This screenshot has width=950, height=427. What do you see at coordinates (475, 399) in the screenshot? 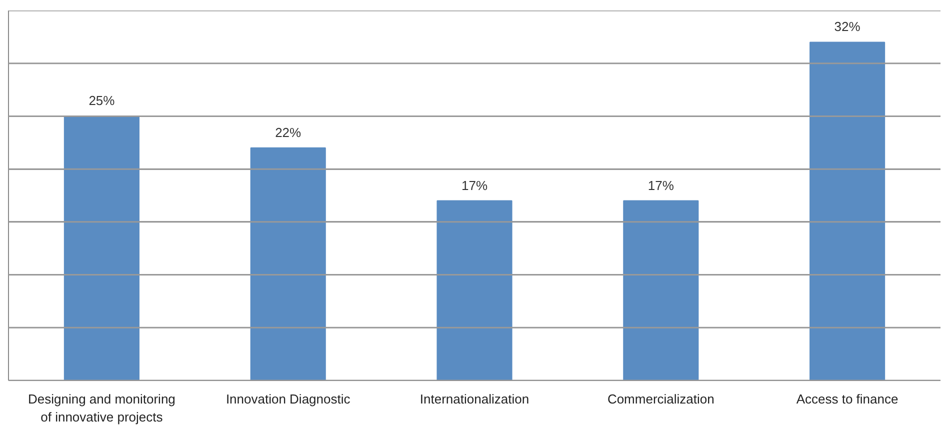
I see `x-tick-label: Internationalization` at bounding box center [475, 399].